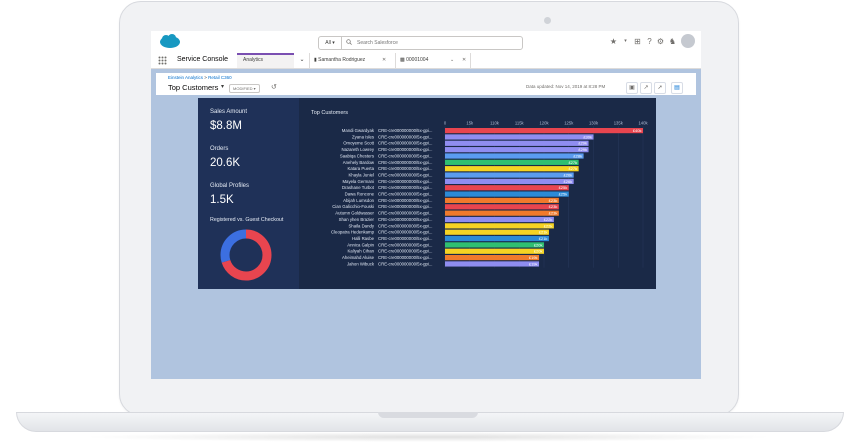 The width and height of the screenshot is (857, 447). What do you see at coordinates (548, 225) in the screenshot?
I see `bar-value-label: £22k` at bounding box center [548, 225].